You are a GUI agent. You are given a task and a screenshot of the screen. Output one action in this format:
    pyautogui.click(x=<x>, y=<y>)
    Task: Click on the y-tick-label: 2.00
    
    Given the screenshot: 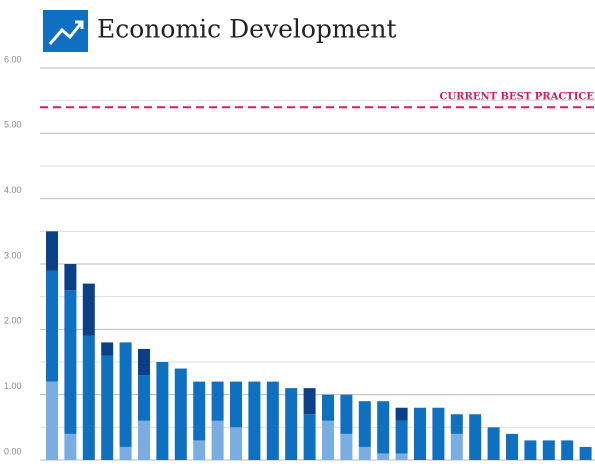 What is the action you would take?
    pyautogui.click(x=13, y=321)
    